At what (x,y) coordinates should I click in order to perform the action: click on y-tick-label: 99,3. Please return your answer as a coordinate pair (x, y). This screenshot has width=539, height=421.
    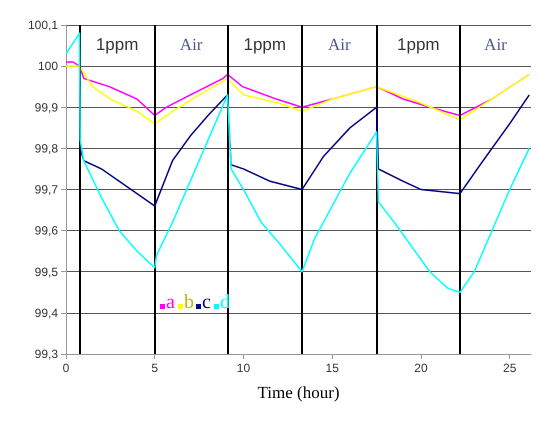
    Looking at the image, I should click on (46, 354).